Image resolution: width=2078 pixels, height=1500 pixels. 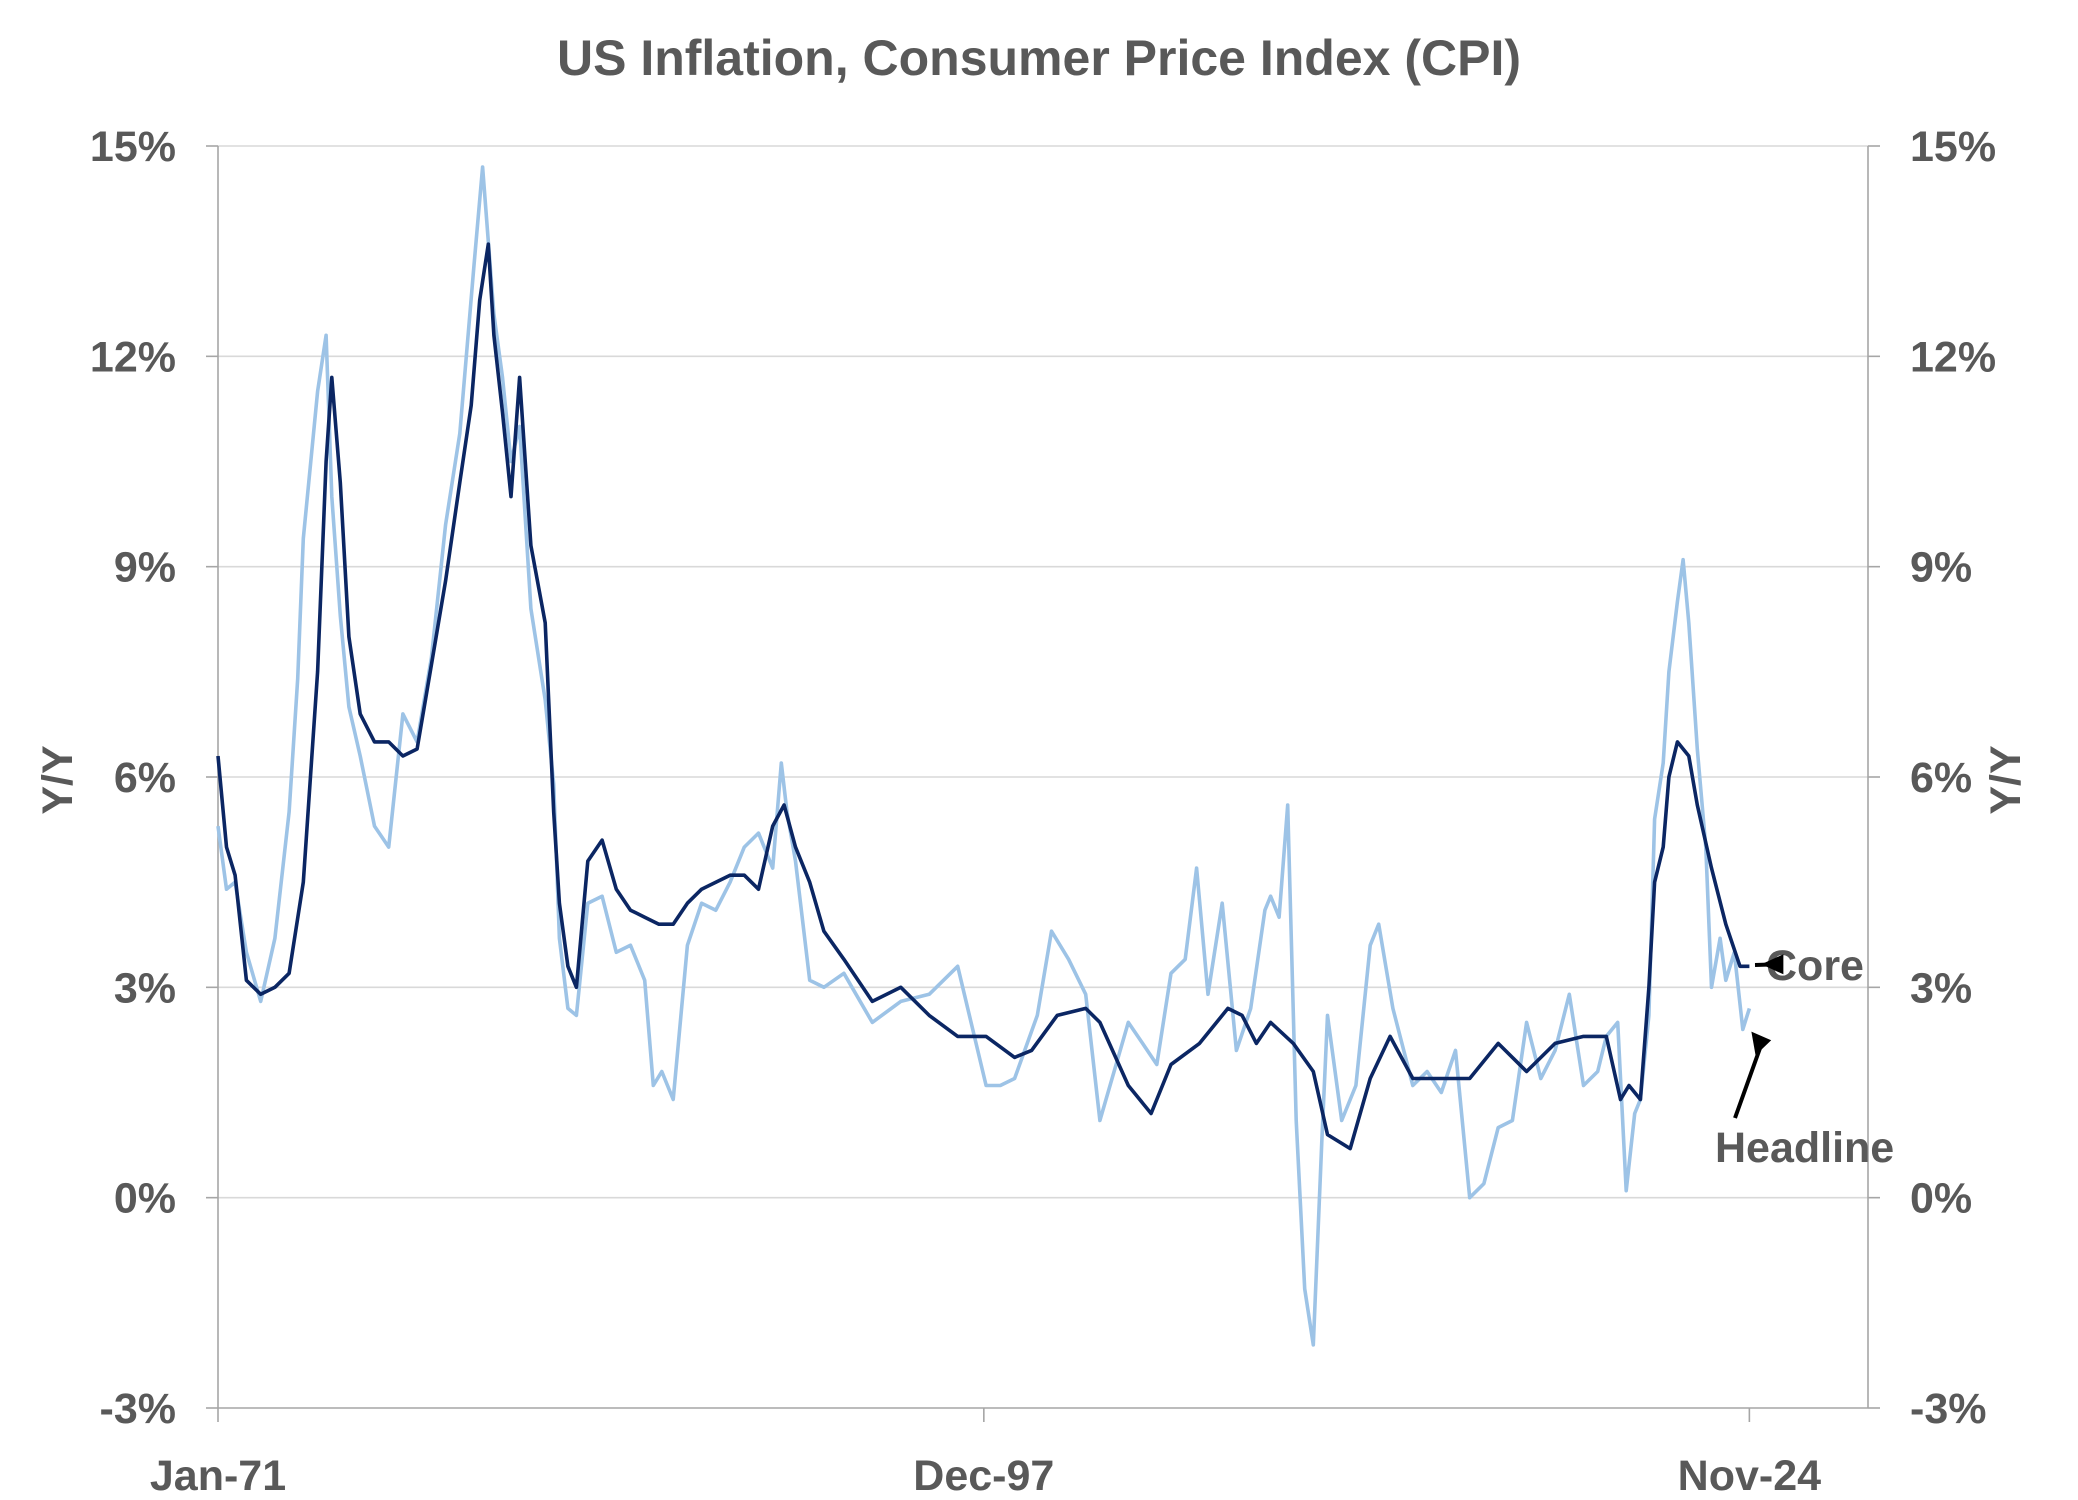 What do you see at coordinates (218, 1476) in the screenshot?
I see `x-tick-label: Jan-71` at bounding box center [218, 1476].